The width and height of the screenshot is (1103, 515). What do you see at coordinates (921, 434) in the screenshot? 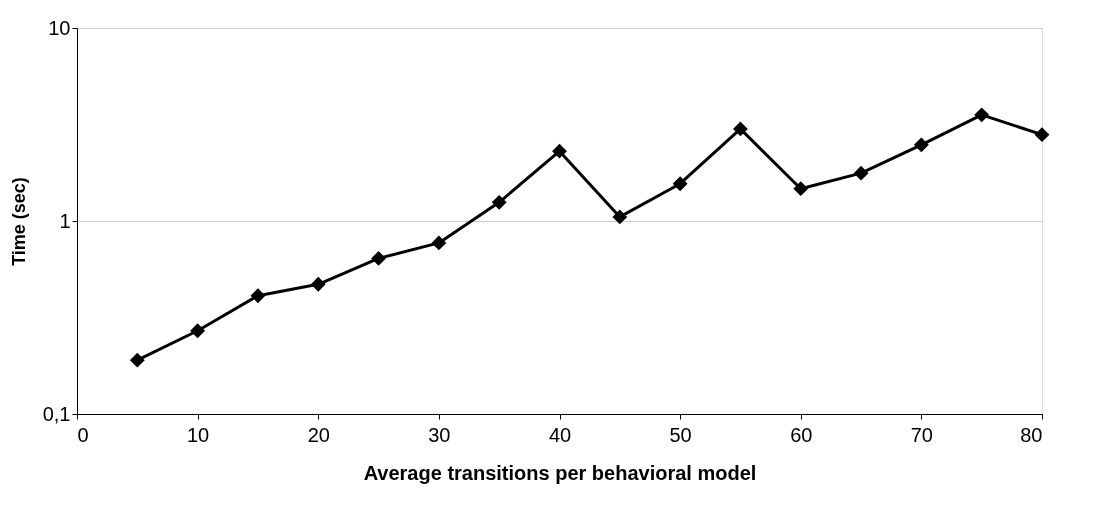
I see `x-tick-label: 70` at bounding box center [921, 434].